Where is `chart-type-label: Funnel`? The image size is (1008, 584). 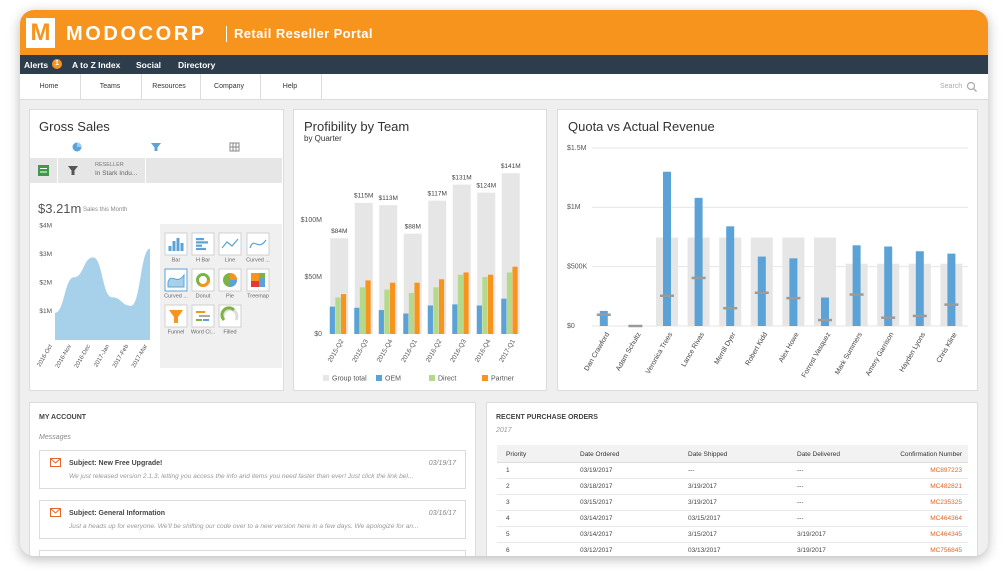
chart-type-label: Funnel is located at coordinates (176, 332).